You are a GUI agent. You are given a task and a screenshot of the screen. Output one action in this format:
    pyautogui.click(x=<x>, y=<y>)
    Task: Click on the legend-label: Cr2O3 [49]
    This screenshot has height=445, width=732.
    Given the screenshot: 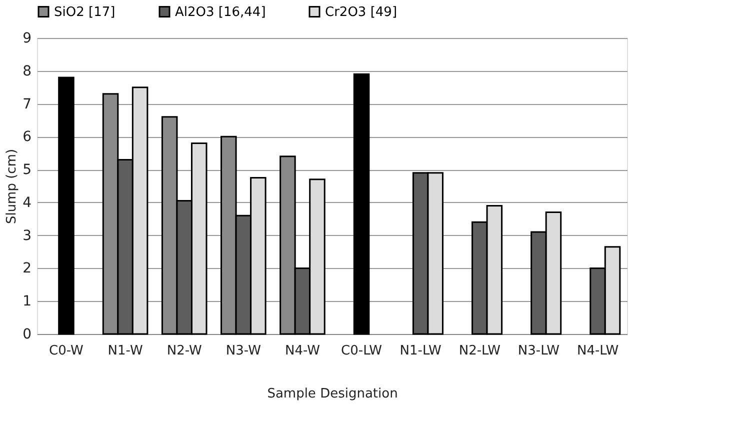 What is the action you would take?
    pyautogui.click(x=361, y=12)
    